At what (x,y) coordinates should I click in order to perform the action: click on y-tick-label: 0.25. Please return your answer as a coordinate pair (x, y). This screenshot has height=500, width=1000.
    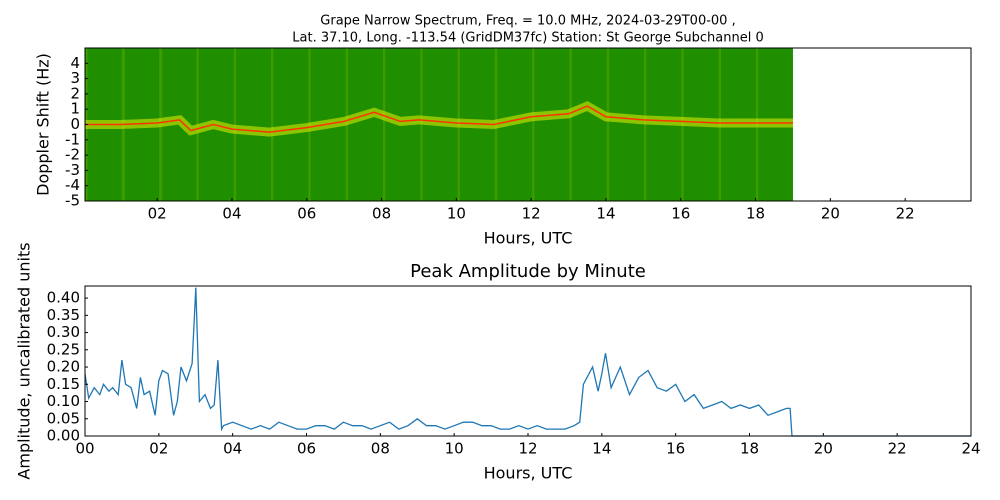
    Looking at the image, I should click on (63, 349).